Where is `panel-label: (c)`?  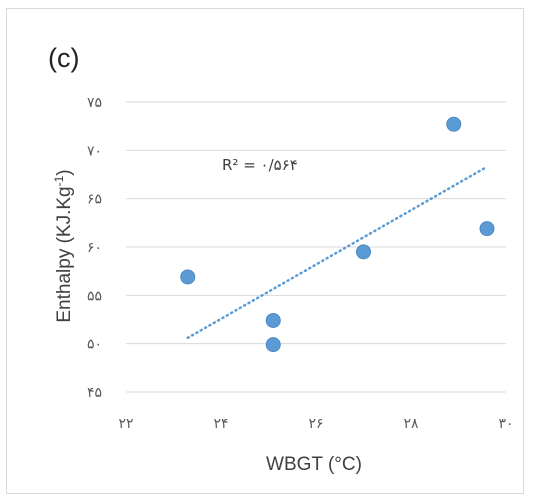
panel-label: (c) is located at coordinates (63, 58).